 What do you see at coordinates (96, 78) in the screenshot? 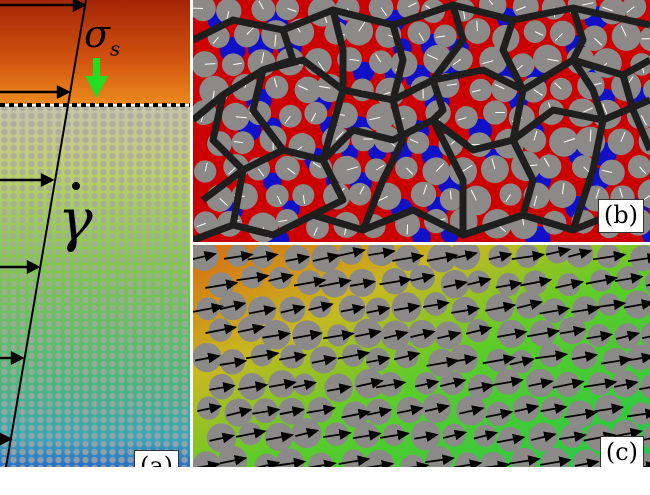
I see `force-arrow-icon` at bounding box center [96, 78].